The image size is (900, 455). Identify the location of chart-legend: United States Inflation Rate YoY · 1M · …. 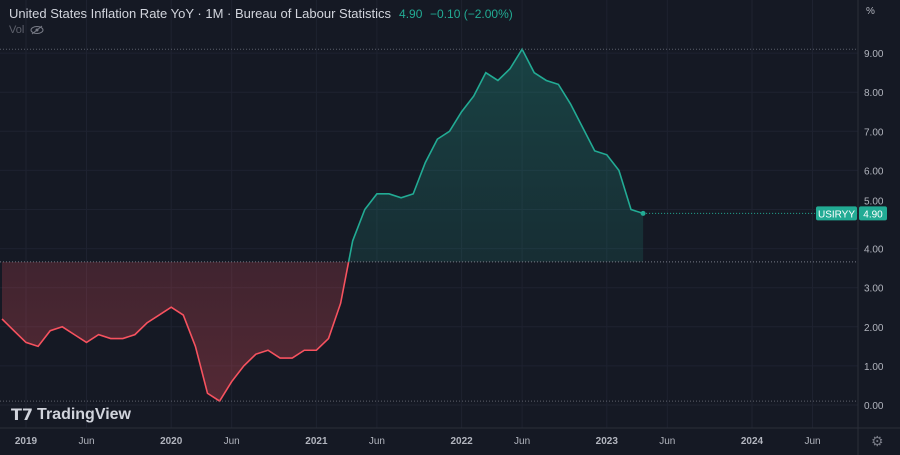
(261, 13).